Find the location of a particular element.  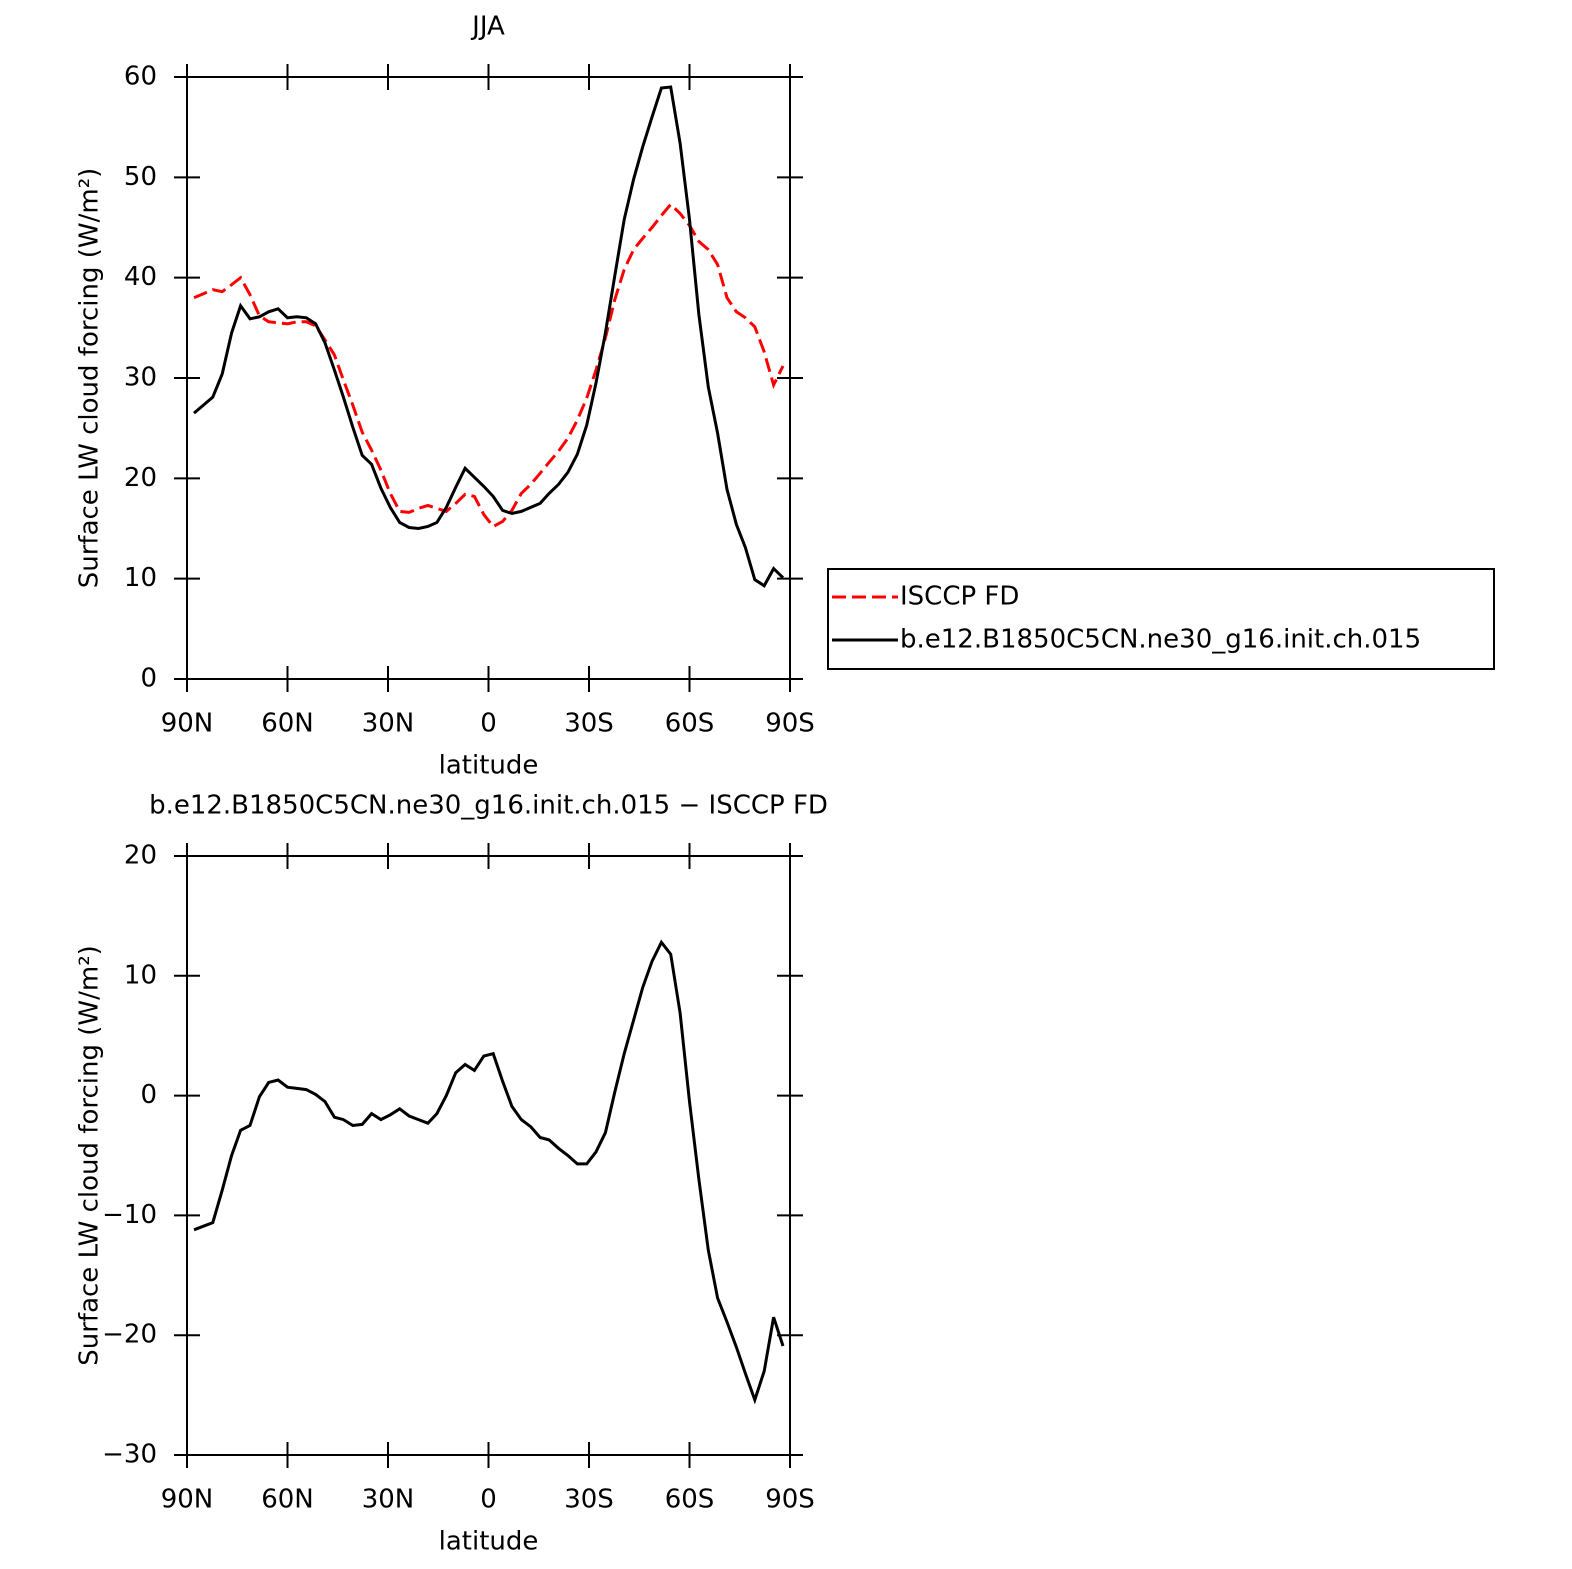

y-tick-label: −20 is located at coordinates (129, 1335).